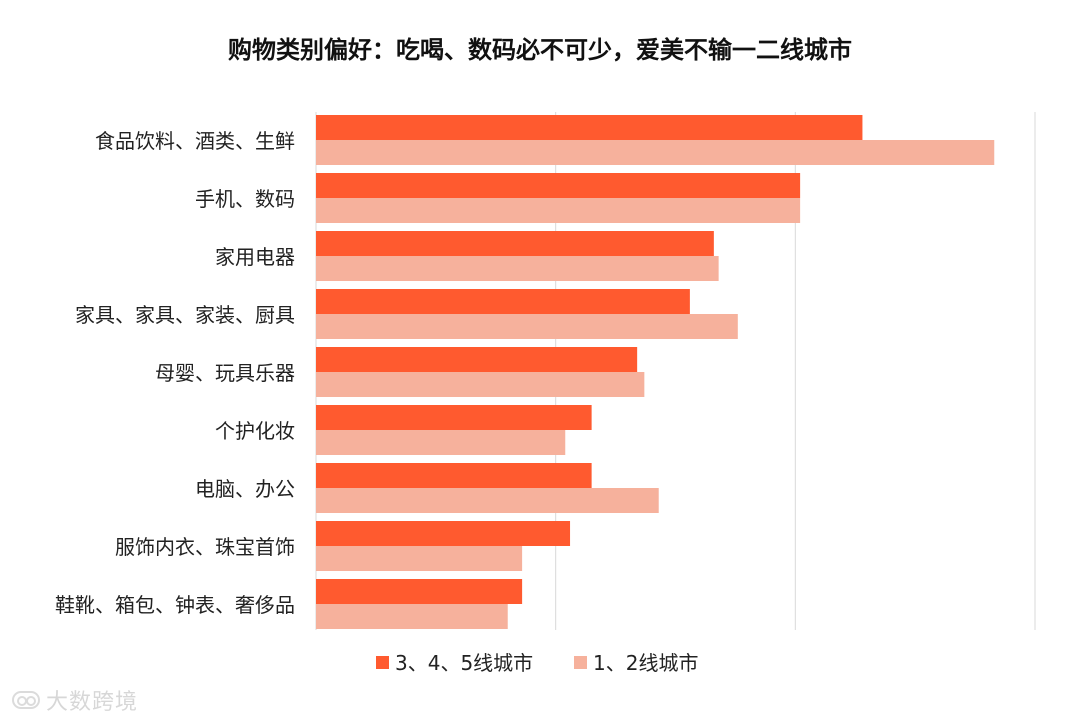 The image size is (1080, 718). Describe the element at coordinates (92, 702) in the screenshot. I see `watermark-text: 大数跨境` at that location.